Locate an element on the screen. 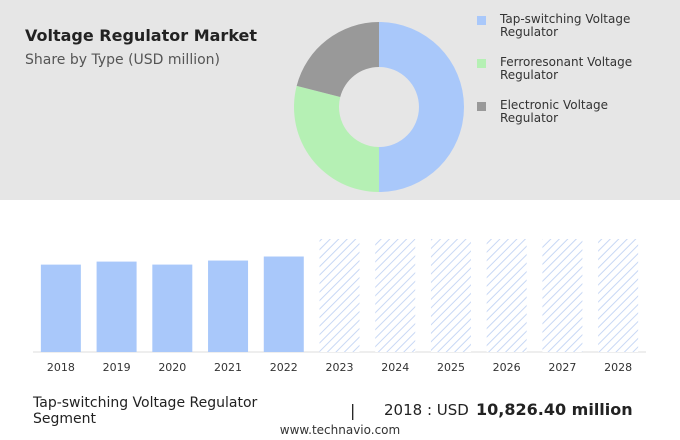 Image resolution: width=680 pixels, height=440 pixels. x-tick-label: 2019 is located at coordinates (117, 367).